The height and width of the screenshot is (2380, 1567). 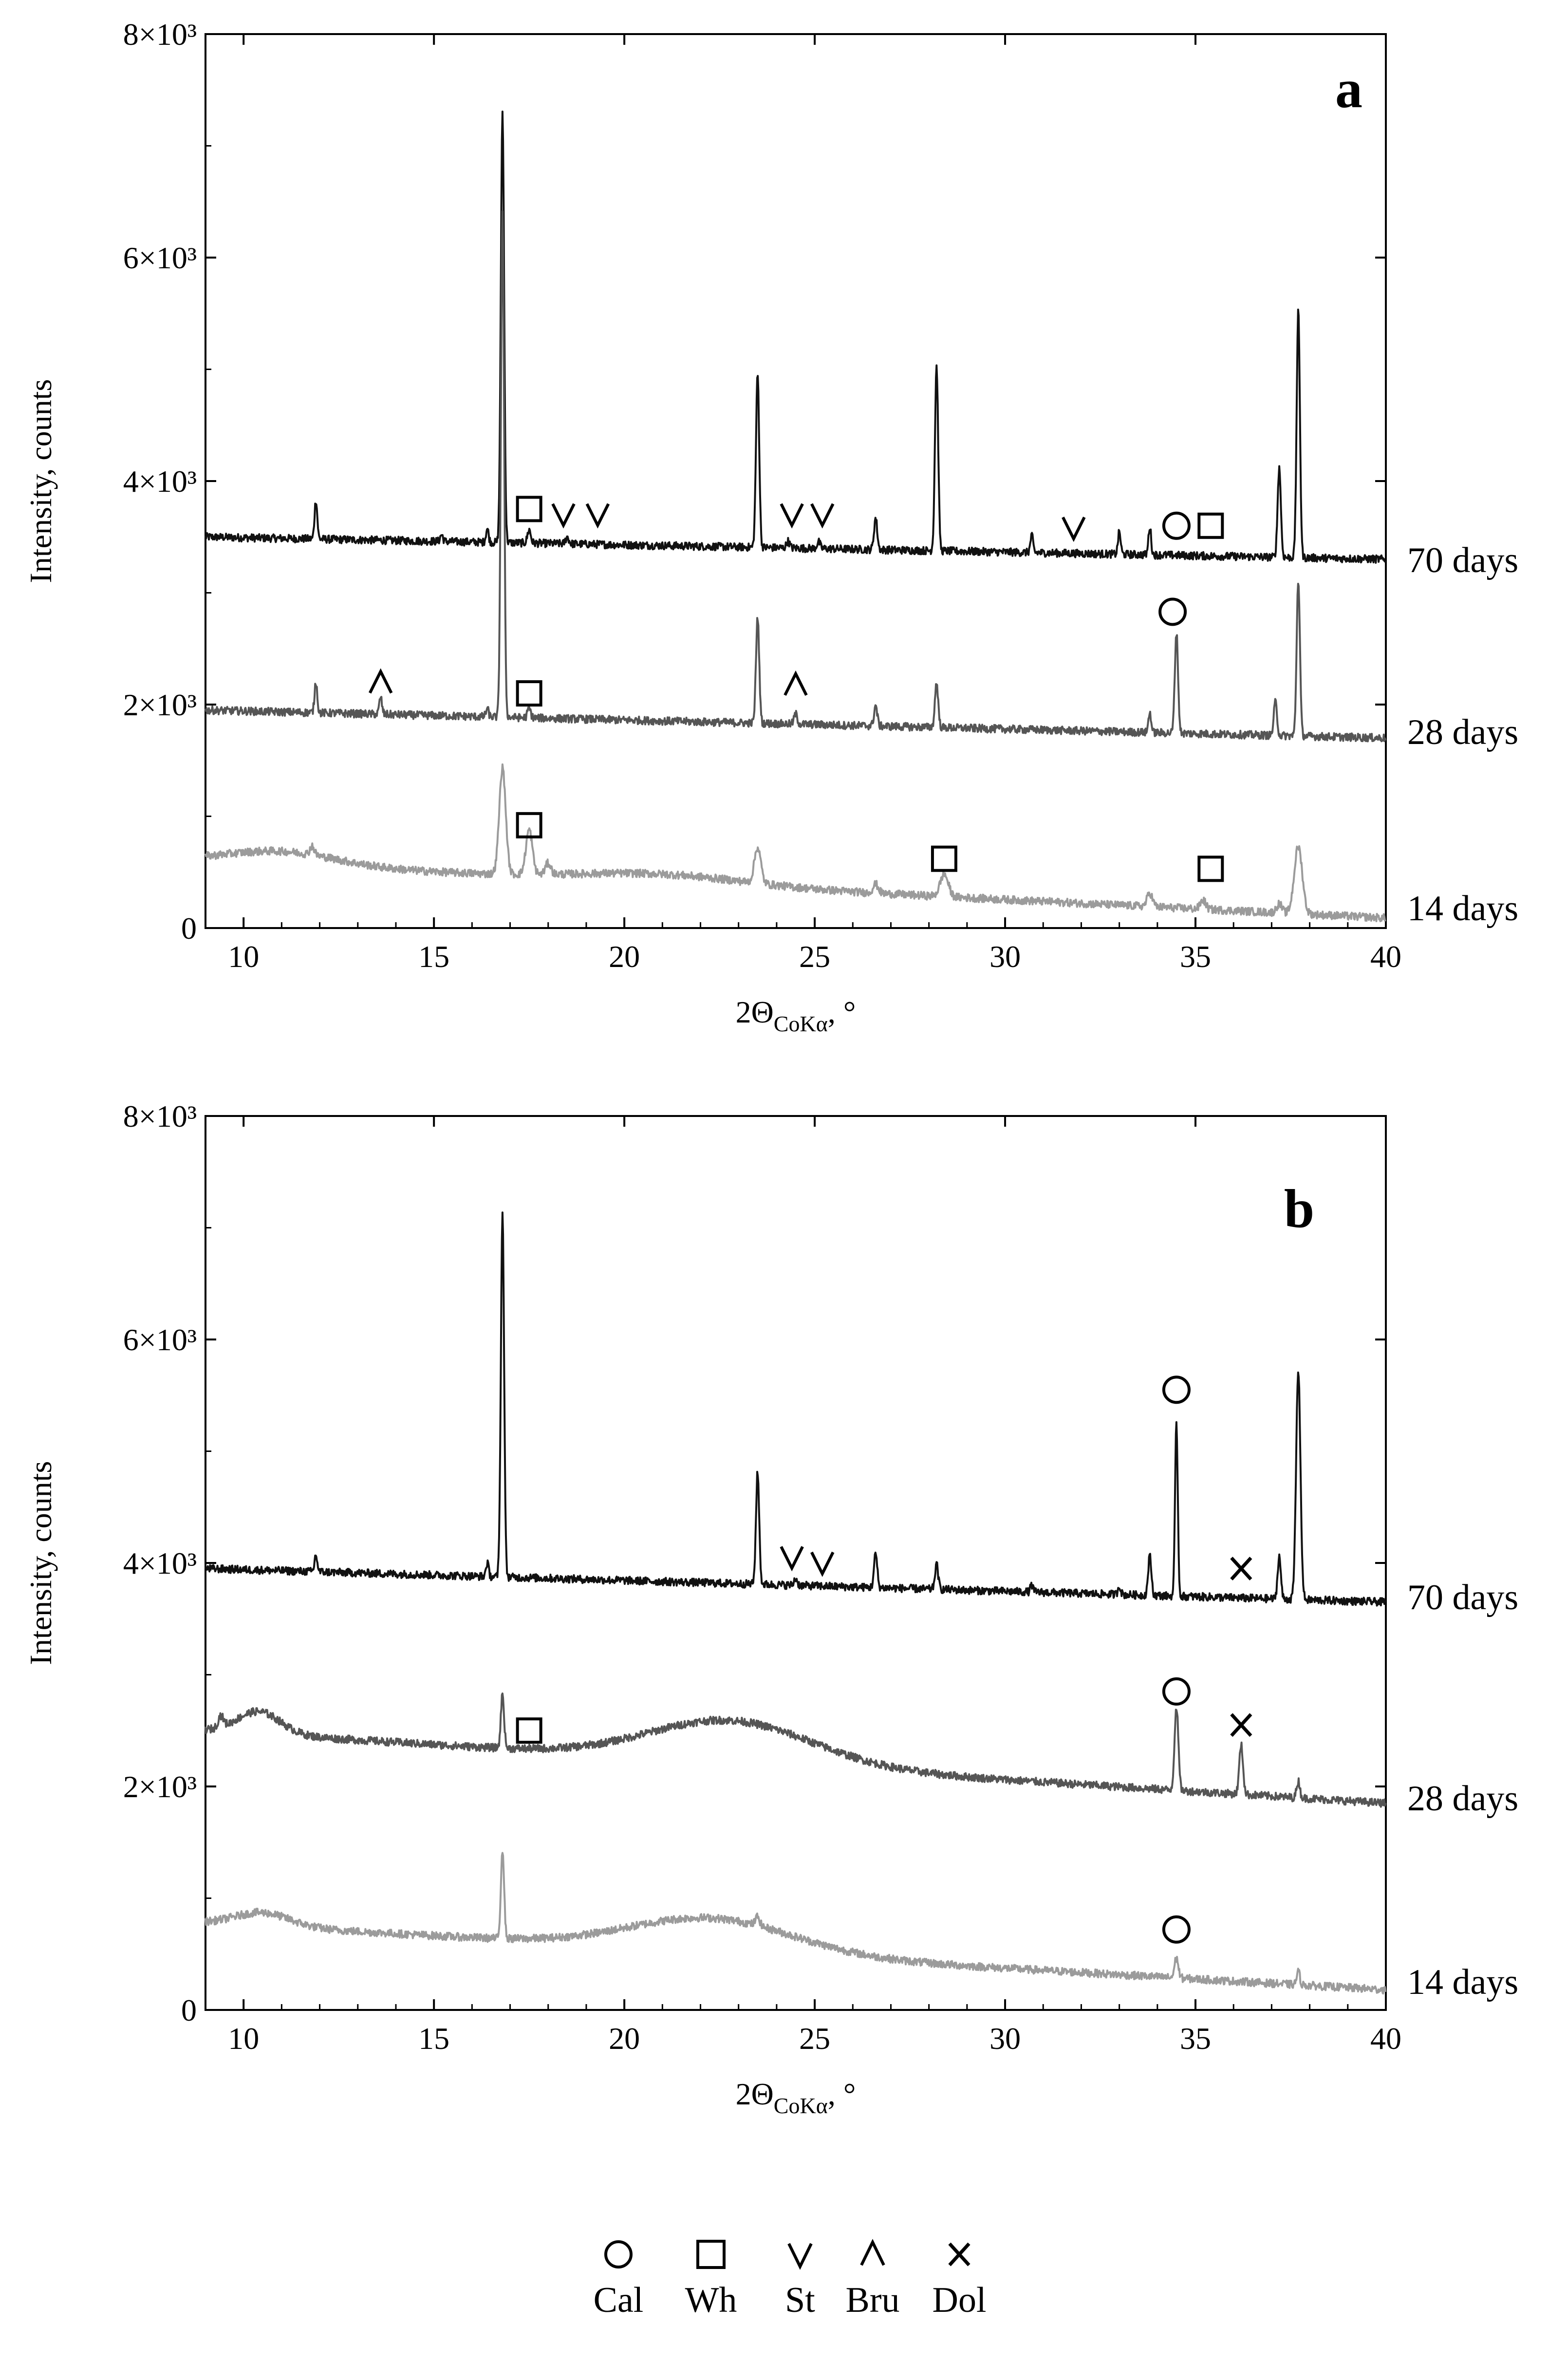 I want to click on legend-item-cal: Cal, so click(x=619, y=2280).